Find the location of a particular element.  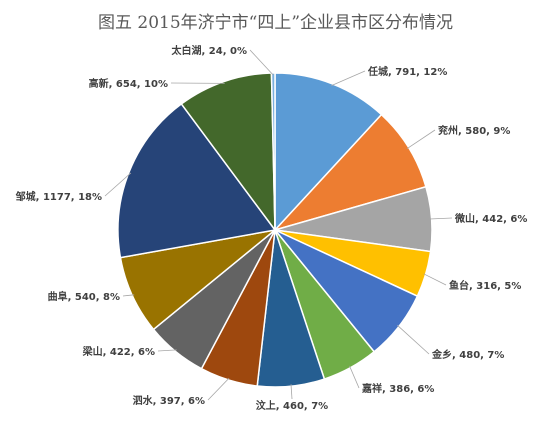

slice-label-3: 微山, 442, 6% is located at coordinates (490, 218).